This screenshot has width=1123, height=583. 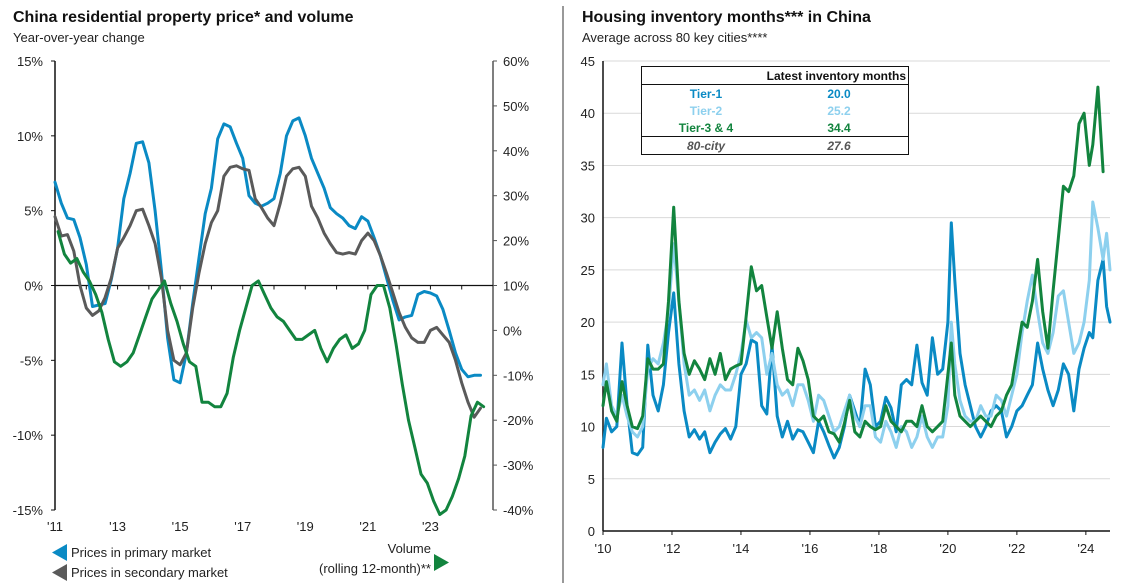 I want to click on right-y-tick-label: 30%, so click(x=516, y=196).